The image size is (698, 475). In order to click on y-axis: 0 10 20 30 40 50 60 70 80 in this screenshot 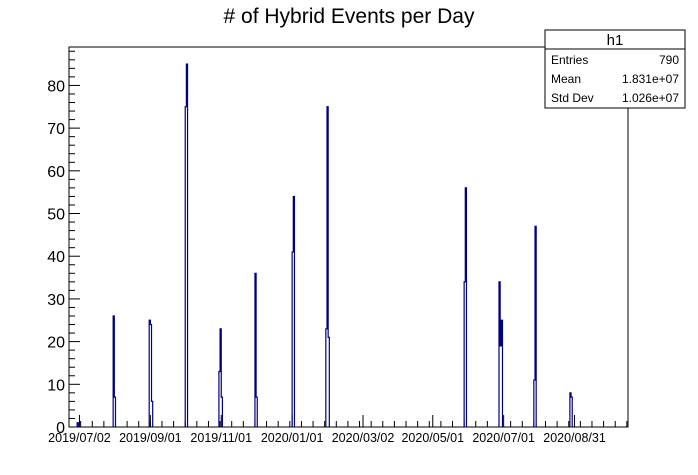, I will do `click(63, 243)`.